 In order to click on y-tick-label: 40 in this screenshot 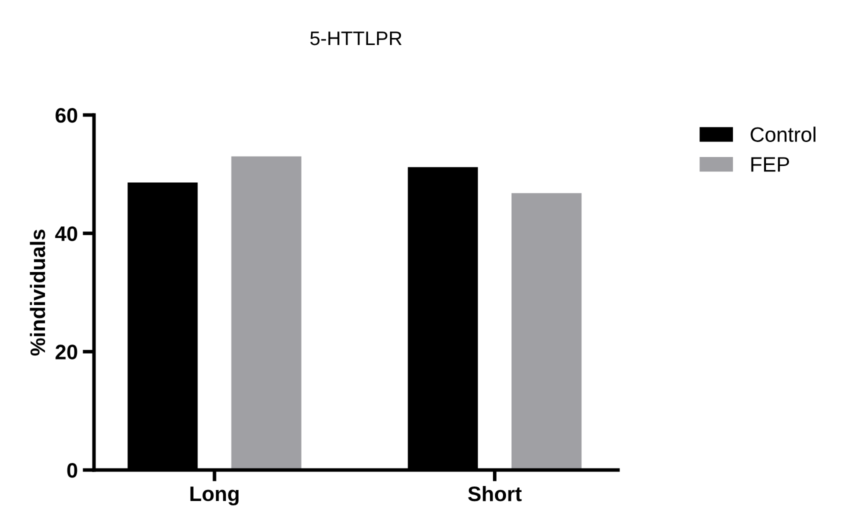, I will do `click(66, 234)`.